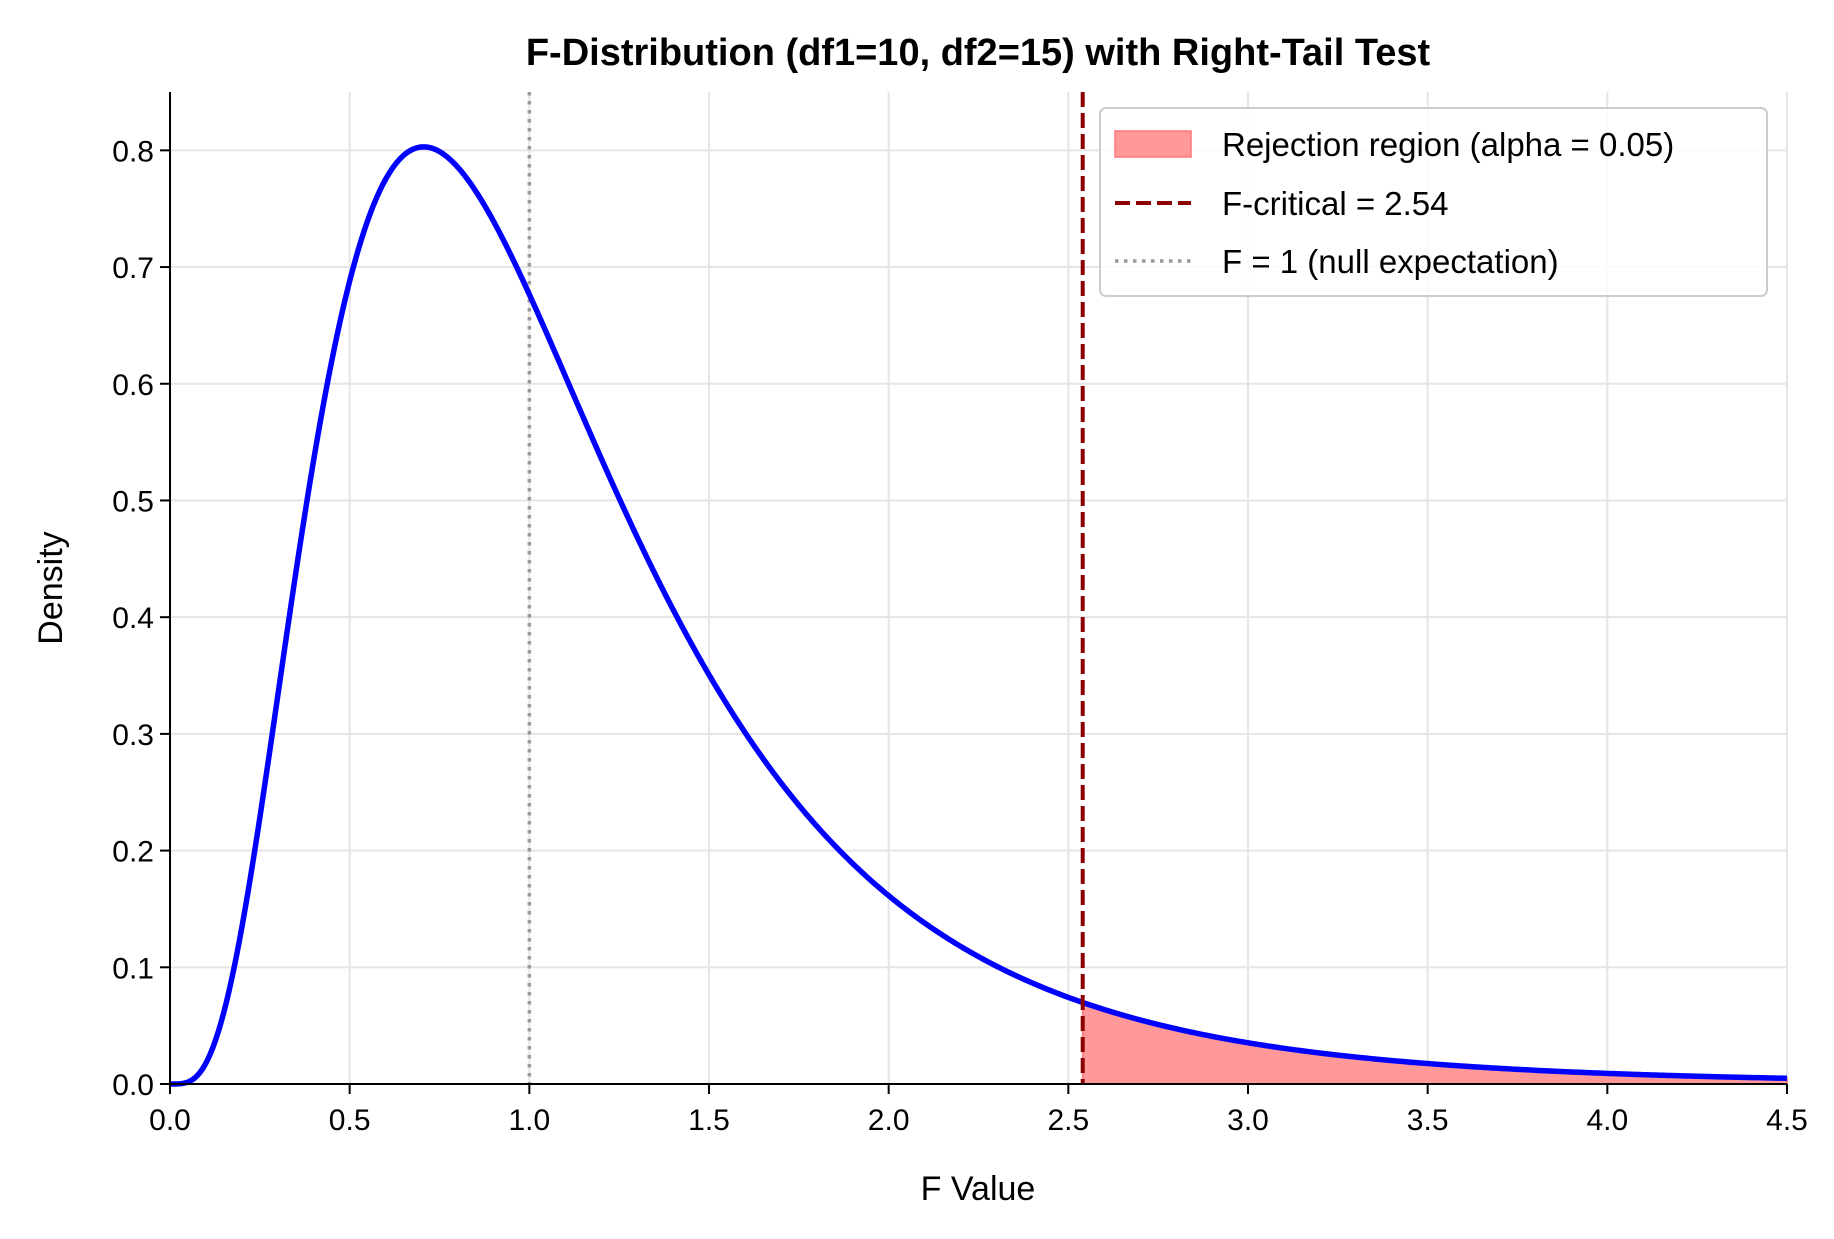 Image resolution: width=1834 pixels, height=1239 pixels. What do you see at coordinates (133, 968) in the screenshot?
I see `y-tick-label: 0.1` at bounding box center [133, 968].